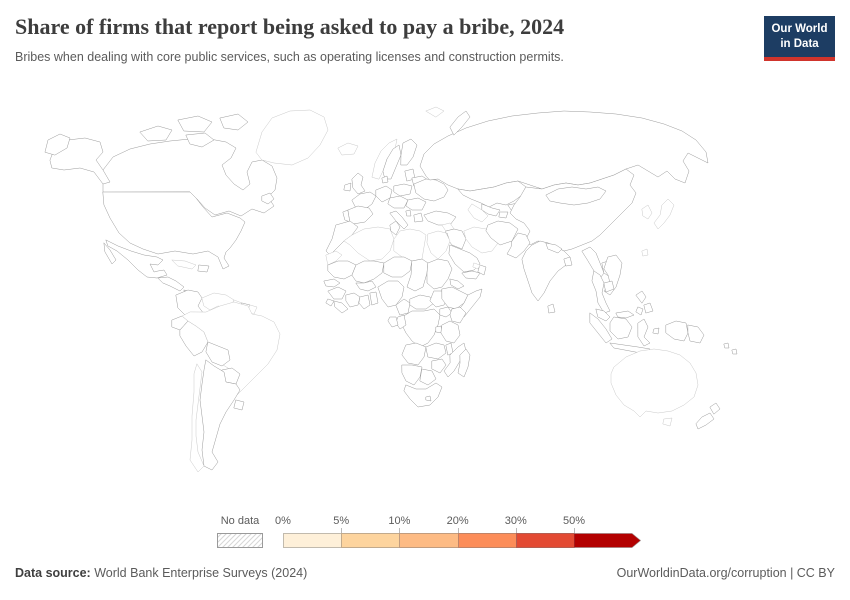 The image size is (850, 600). What do you see at coordinates (385, 179) in the screenshot?
I see `country-denmark` at bounding box center [385, 179].